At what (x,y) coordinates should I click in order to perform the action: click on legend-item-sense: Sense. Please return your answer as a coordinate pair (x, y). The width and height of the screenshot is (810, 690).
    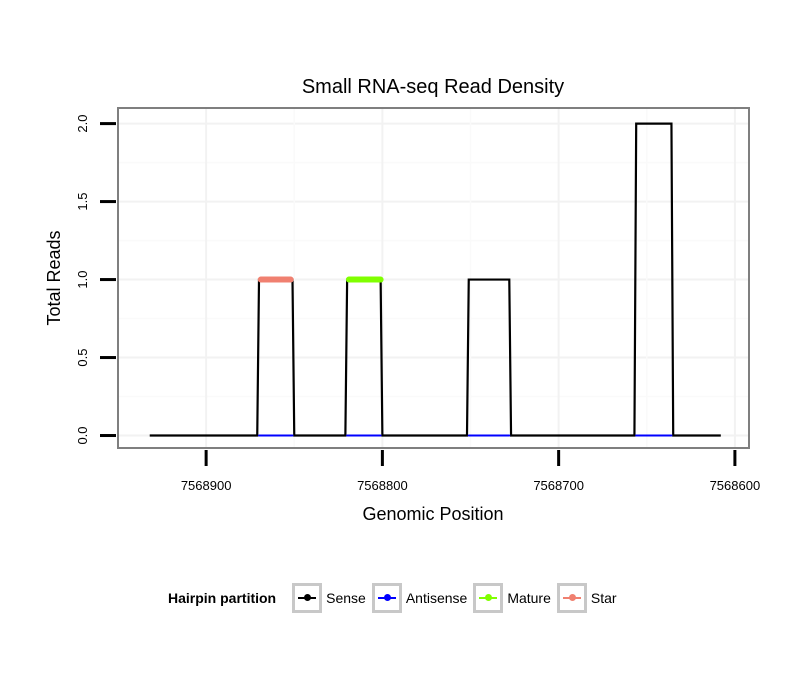
    Looking at the image, I should click on (329, 598).